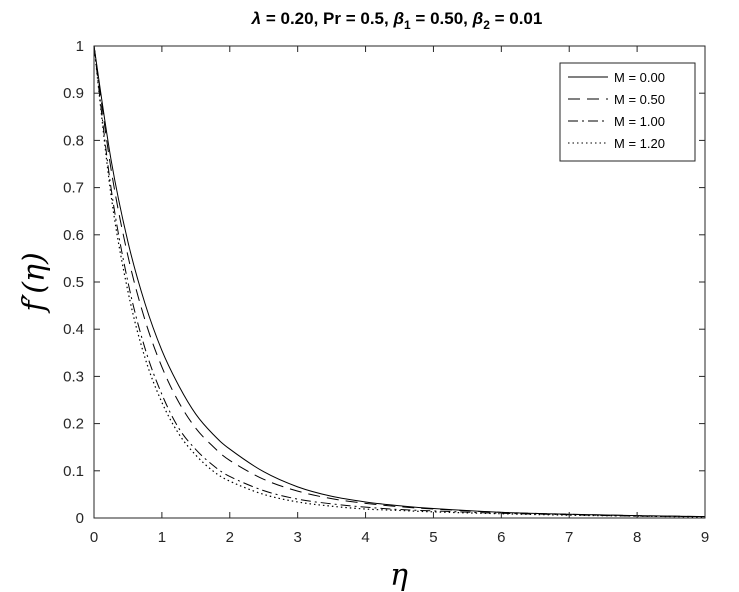 This screenshot has height=592, width=739. Describe the element at coordinates (73, 235) in the screenshot. I see `y-tick-label: 0.6` at that location.